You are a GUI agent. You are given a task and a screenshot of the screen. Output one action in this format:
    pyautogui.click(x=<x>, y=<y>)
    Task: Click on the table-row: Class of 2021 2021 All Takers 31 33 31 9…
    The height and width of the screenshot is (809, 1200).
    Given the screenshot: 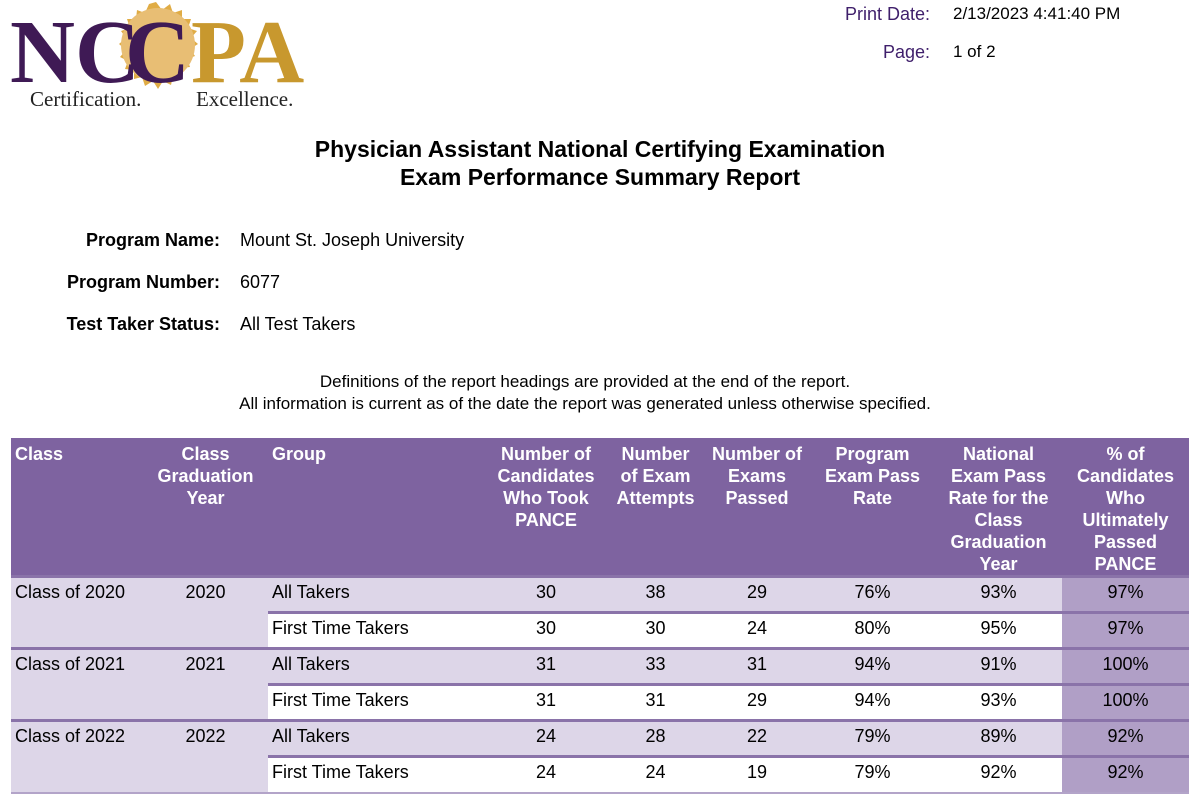 What is the action you would take?
    pyautogui.click(x=600, y=684)
    